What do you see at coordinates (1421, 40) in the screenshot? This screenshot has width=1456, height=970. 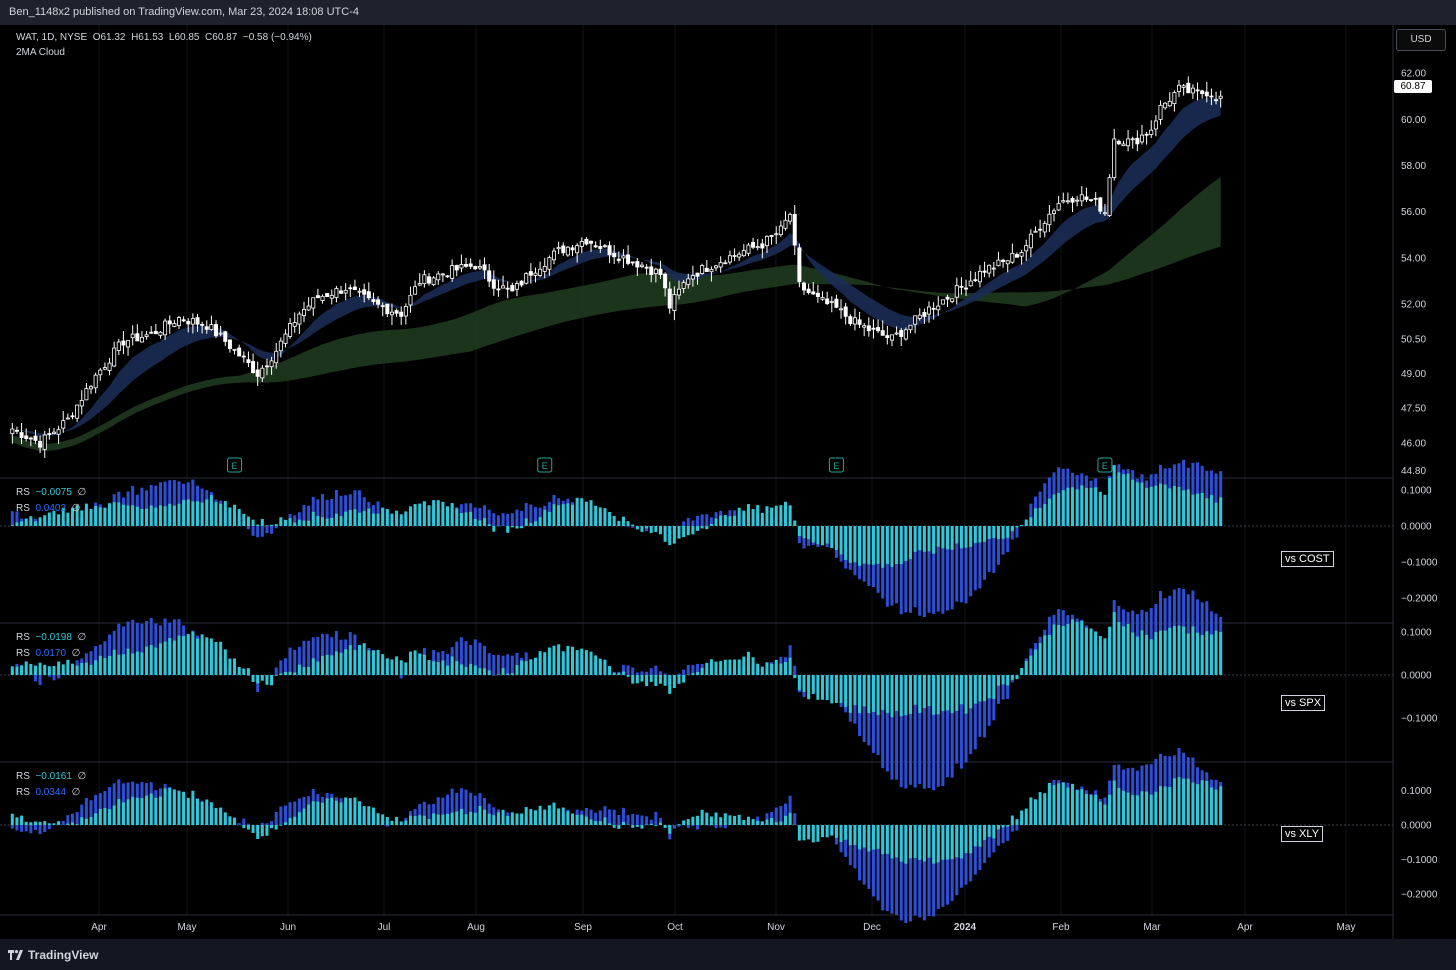 I see `currency-button: USD` at bounding box center [1421, 40].